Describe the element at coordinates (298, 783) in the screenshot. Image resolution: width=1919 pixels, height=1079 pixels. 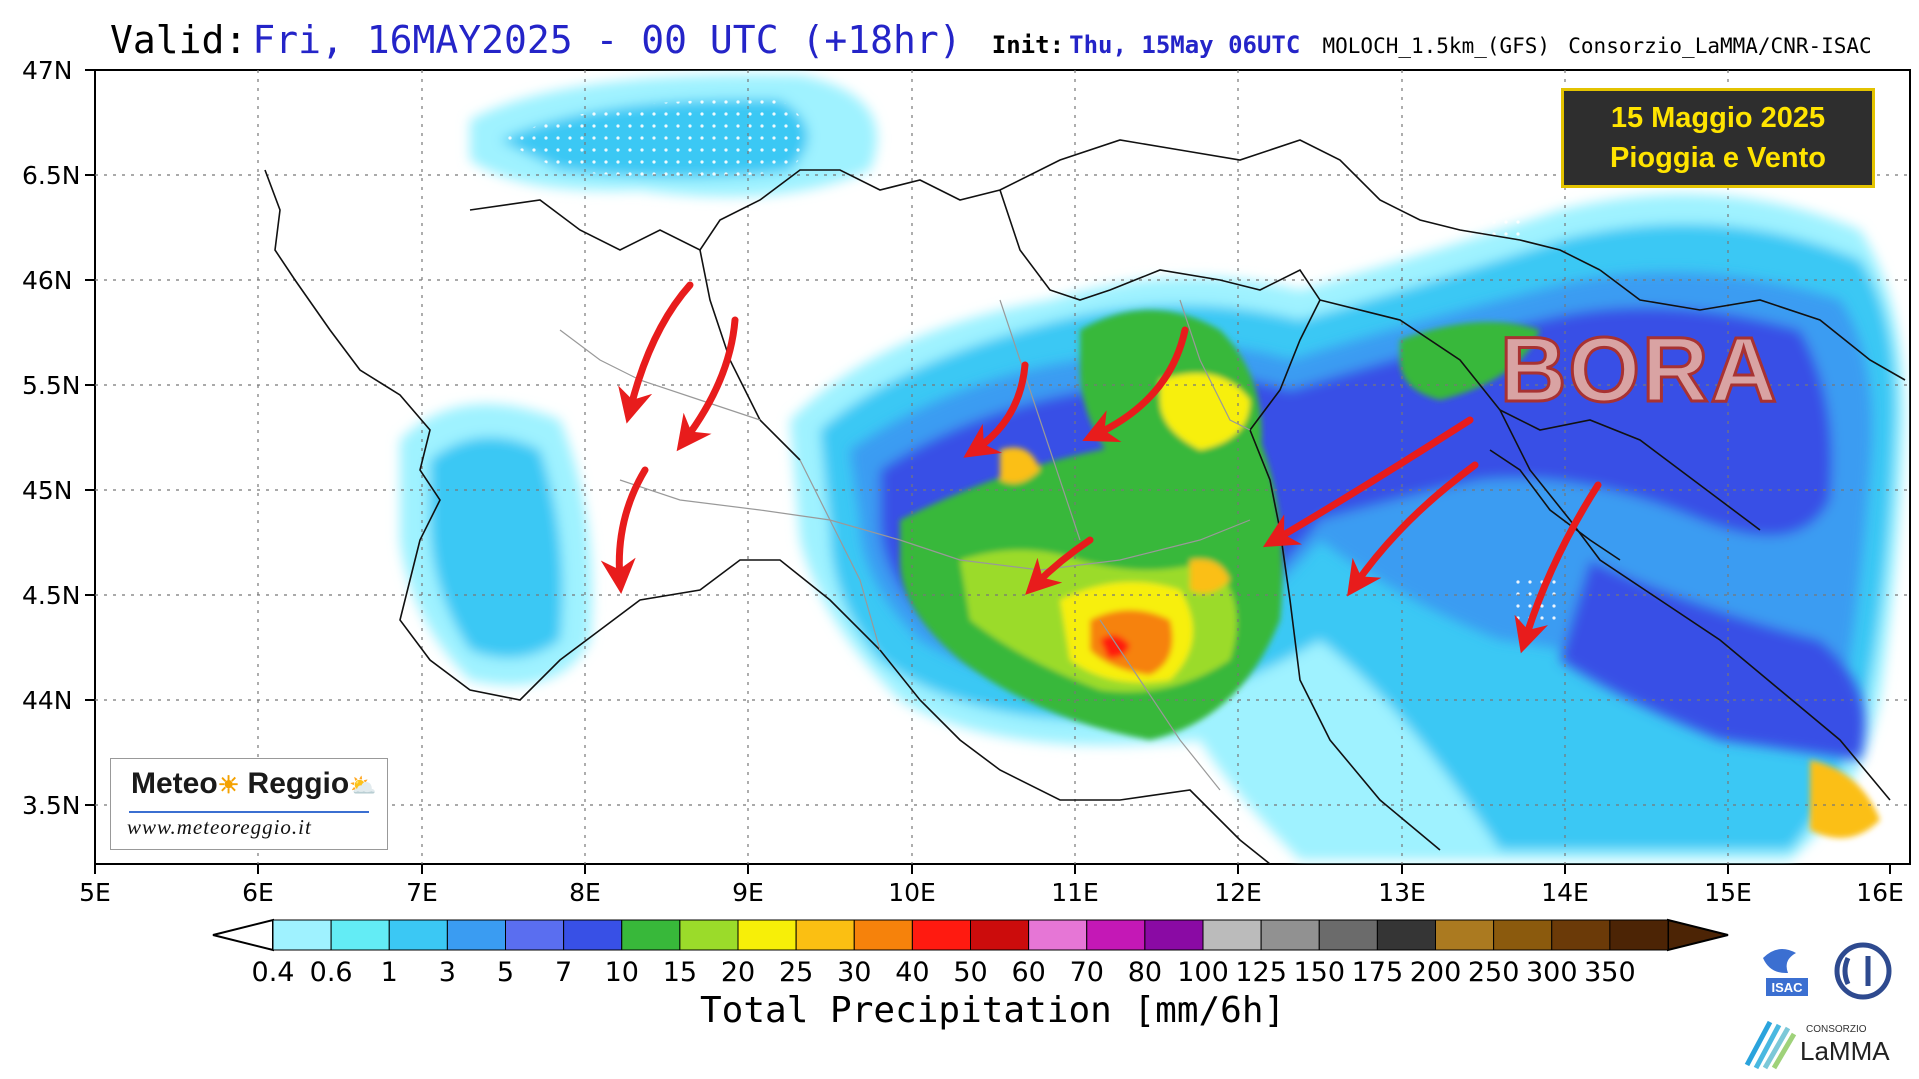
I see `logo-name-right: Reggio` at that location.